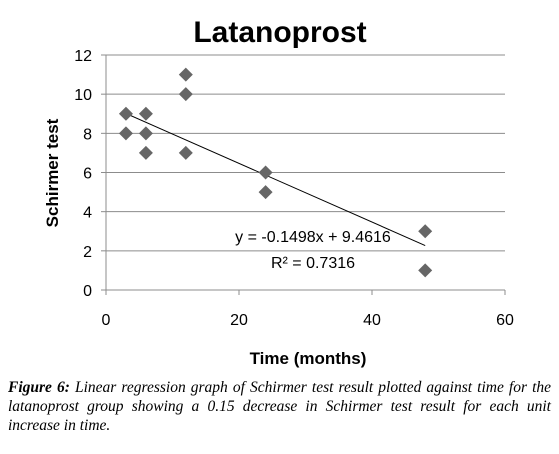  I want to click on y-tick-label: 2, so click(87, 252).